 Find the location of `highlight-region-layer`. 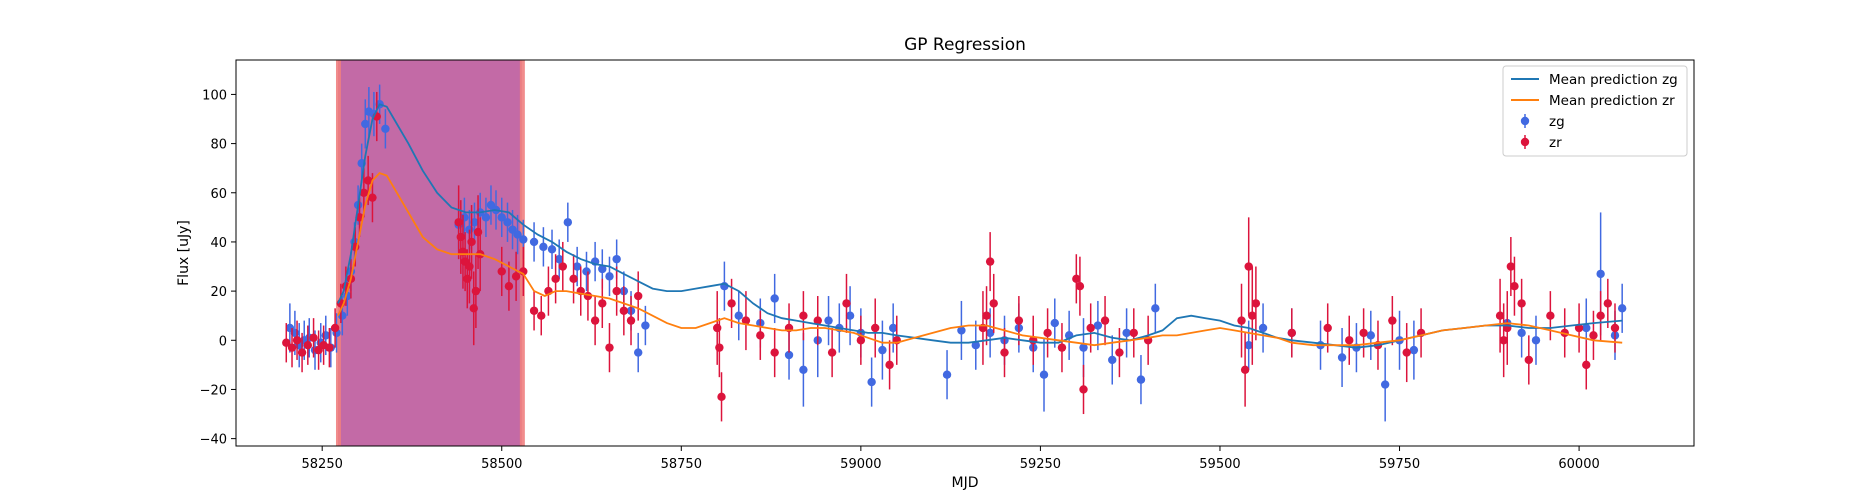

highlight-region-layer is located at coordinates (430, 253).